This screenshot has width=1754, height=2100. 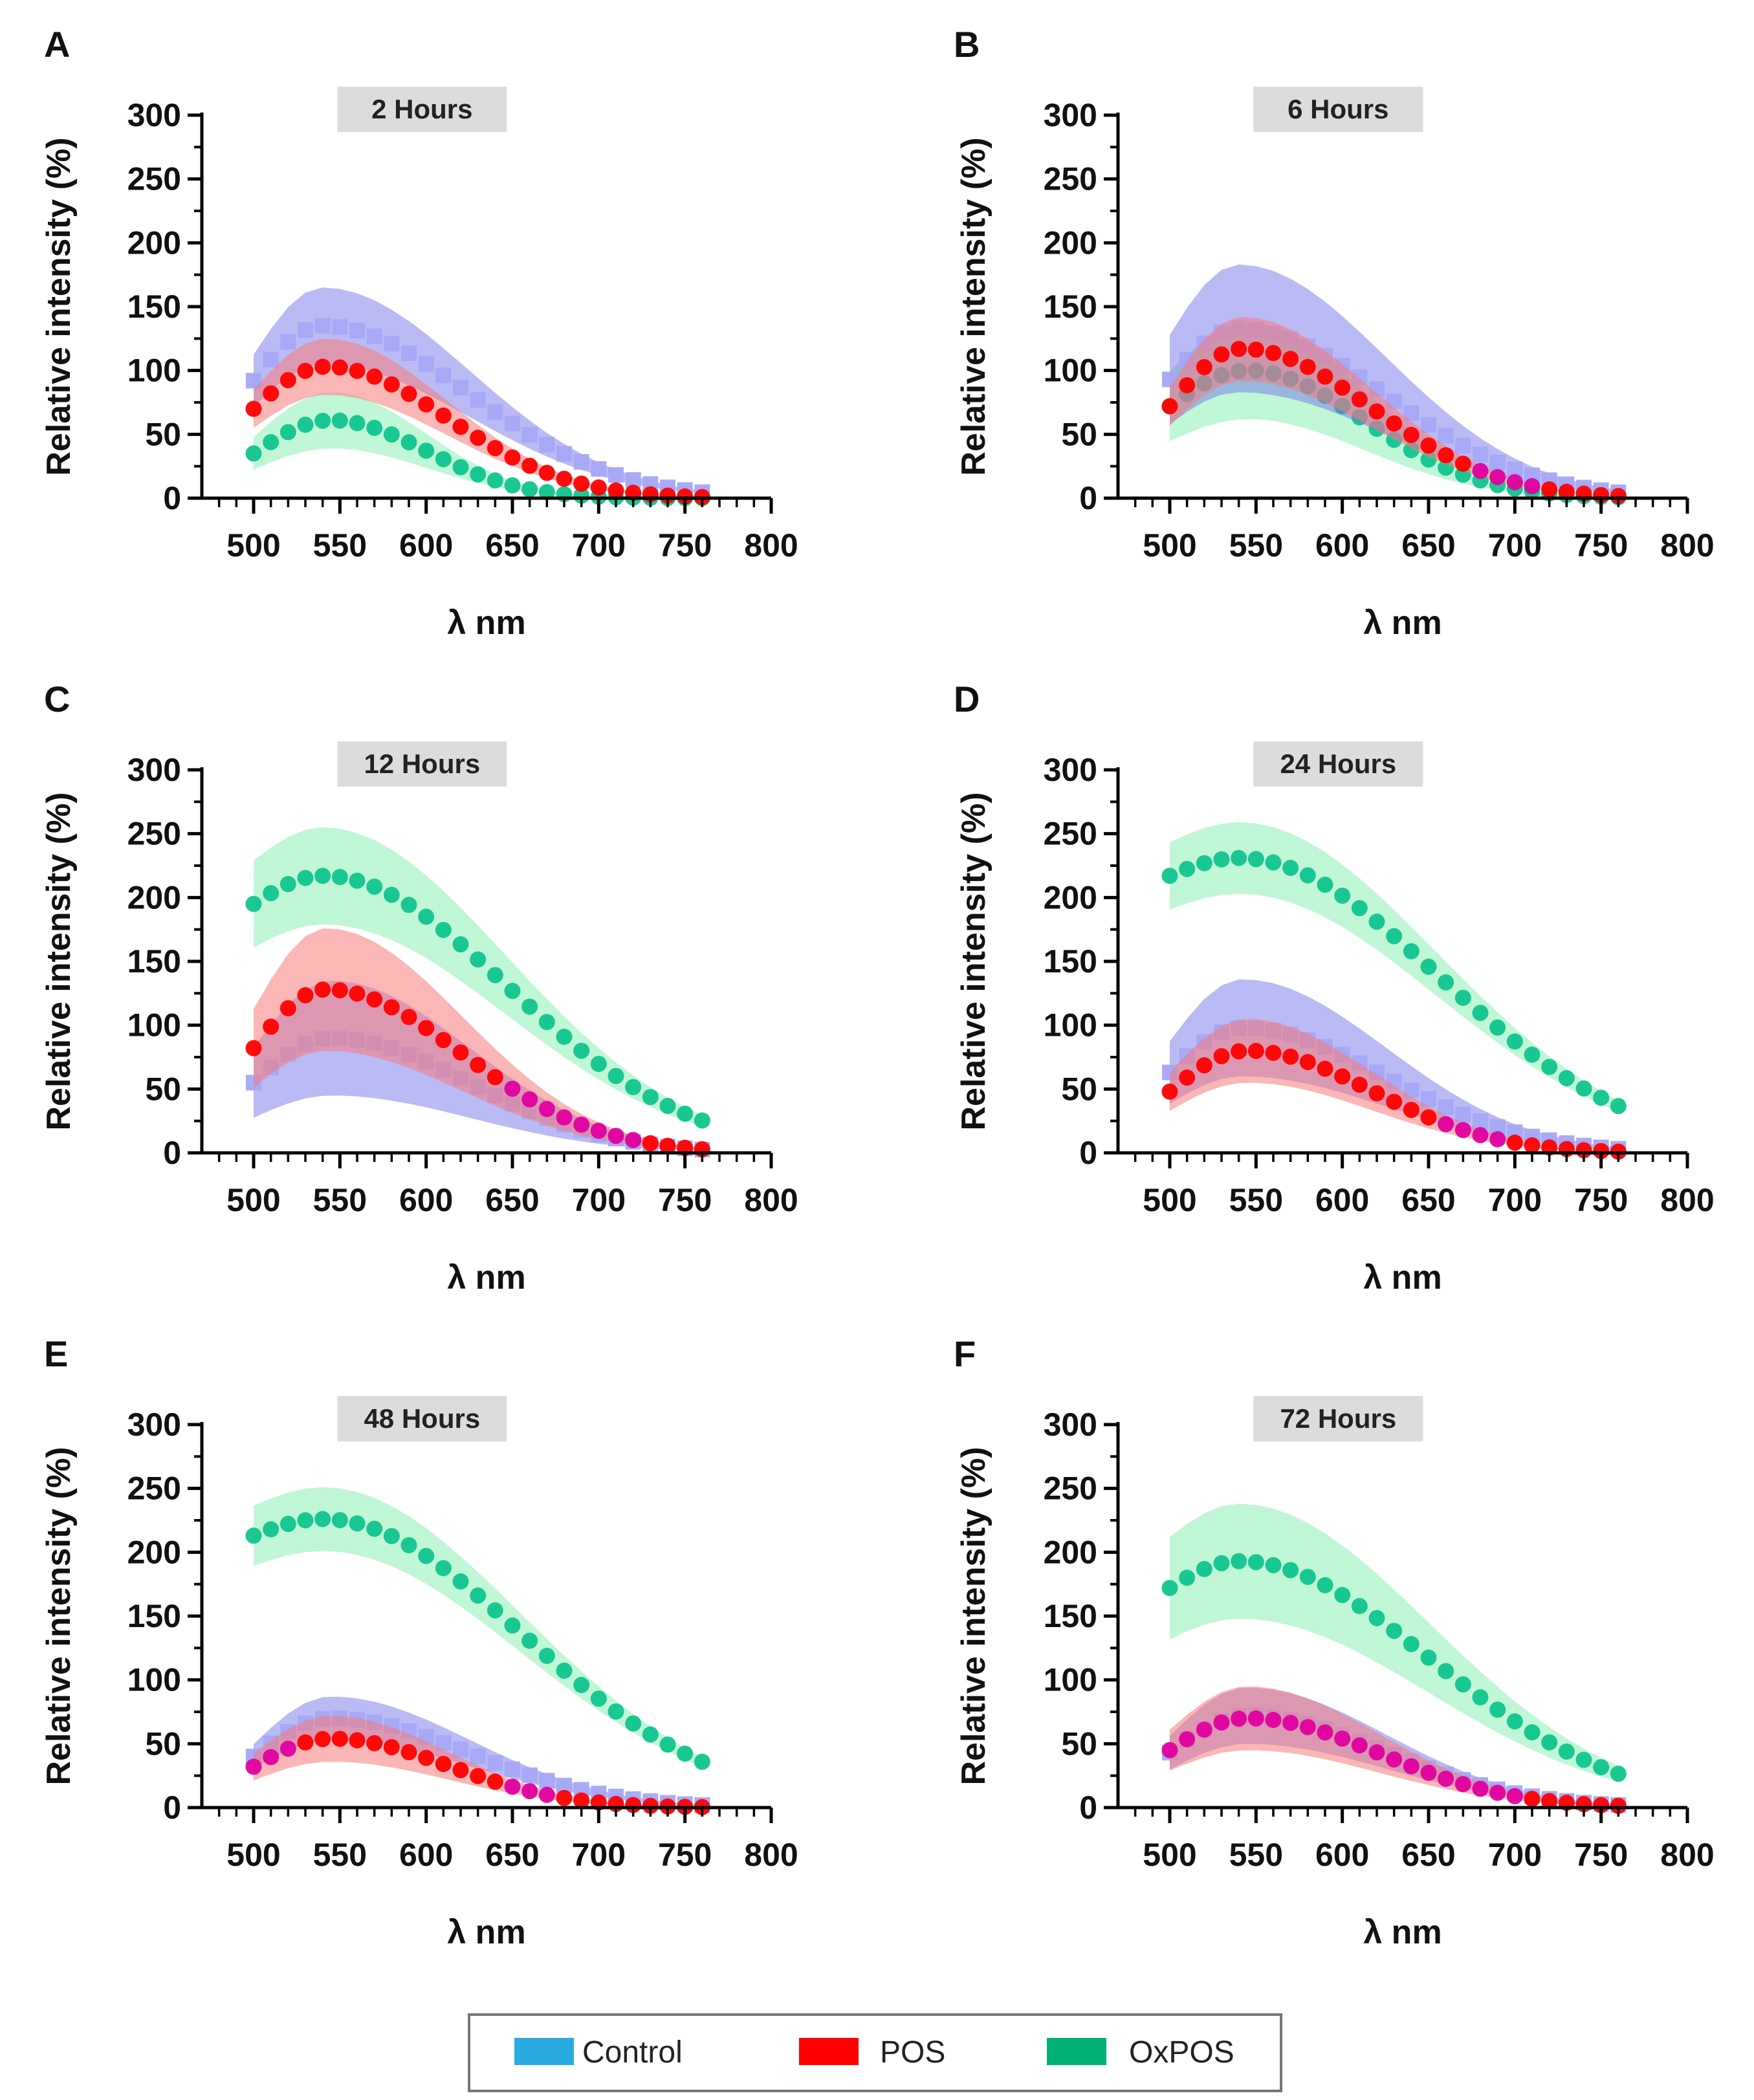 What do you see at coordinates (1515, 1855) in the screenshot?
I see `chart-f-x-tick-label-4: 700` at bounding box center [1515, 1855].